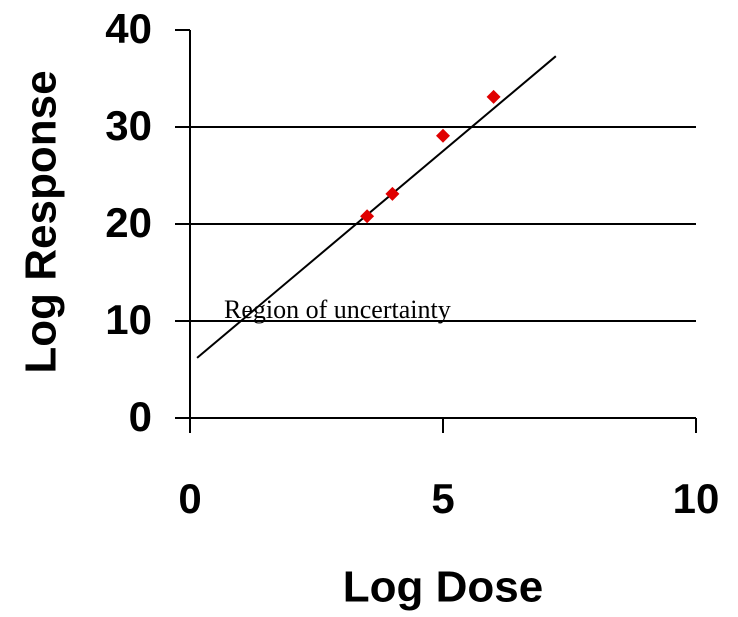 The height and width of the screenshot is (617, 738). Describe the element at coordinates (140, 416) in the screenshot. I see `y-tick-label: 0` at that location.